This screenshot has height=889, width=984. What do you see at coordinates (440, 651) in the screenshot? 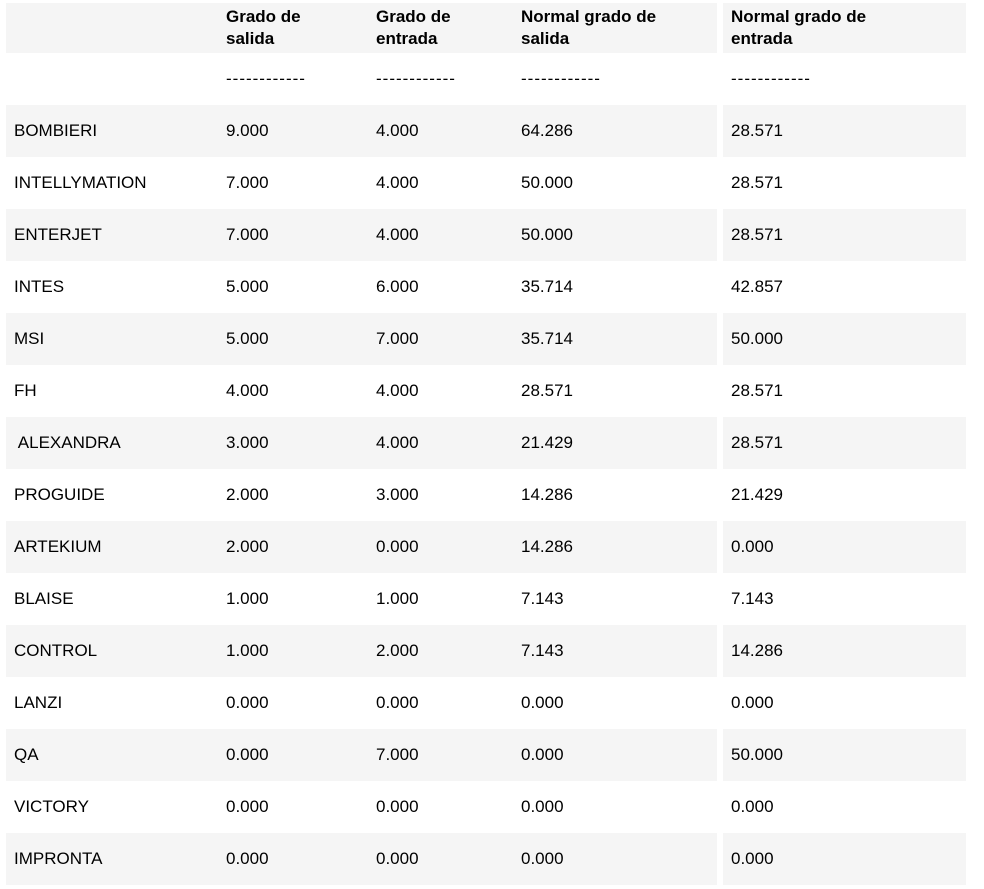
I see `cell-grado-entrada: 2.000` at bounding box center [440, 651].